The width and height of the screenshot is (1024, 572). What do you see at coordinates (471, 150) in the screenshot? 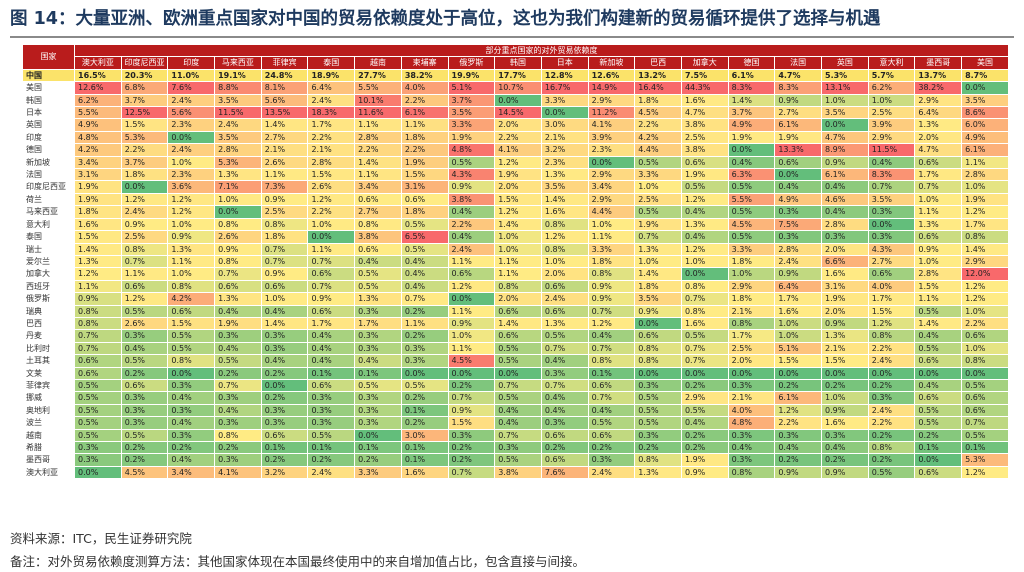
I see `table-cell: 4.8%` at bounding box center [471, 150].